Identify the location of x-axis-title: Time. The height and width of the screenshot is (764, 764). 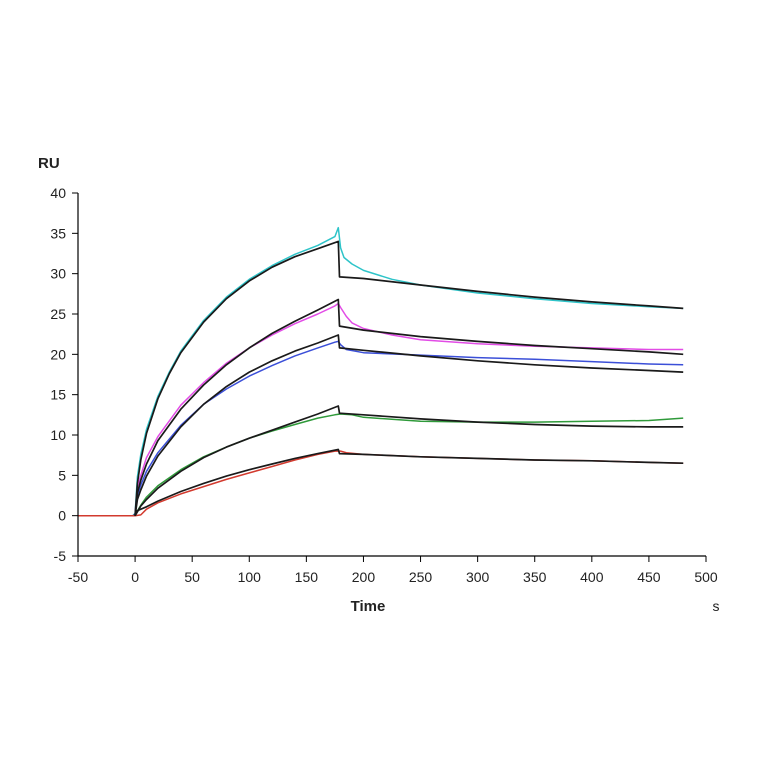
(368, 606).